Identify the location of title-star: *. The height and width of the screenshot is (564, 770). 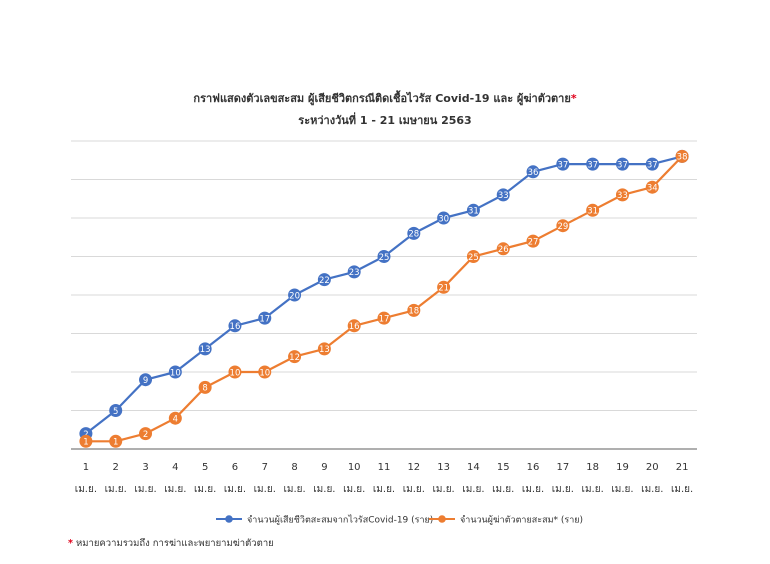
(573, 98).